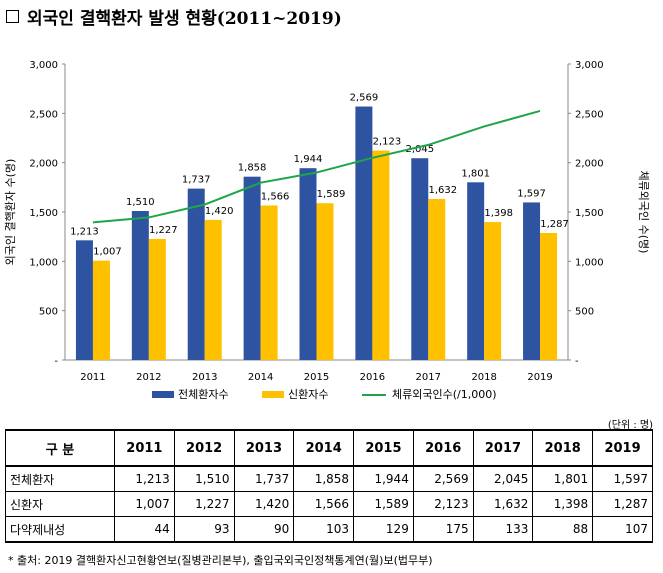 The width and height of the screenshot is (663, 573). I want to click on table-cell: 1,007, so click(144, 504).